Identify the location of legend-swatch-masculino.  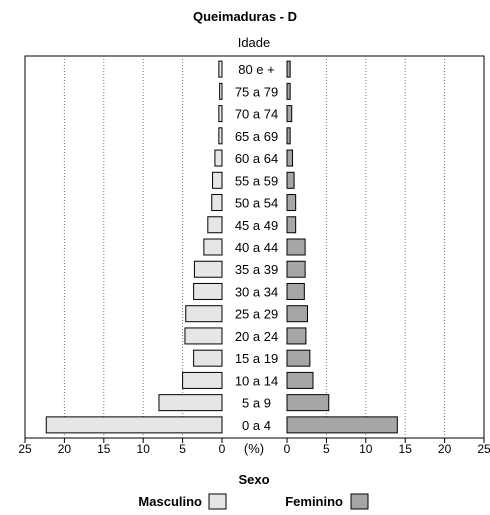
(217, 501).